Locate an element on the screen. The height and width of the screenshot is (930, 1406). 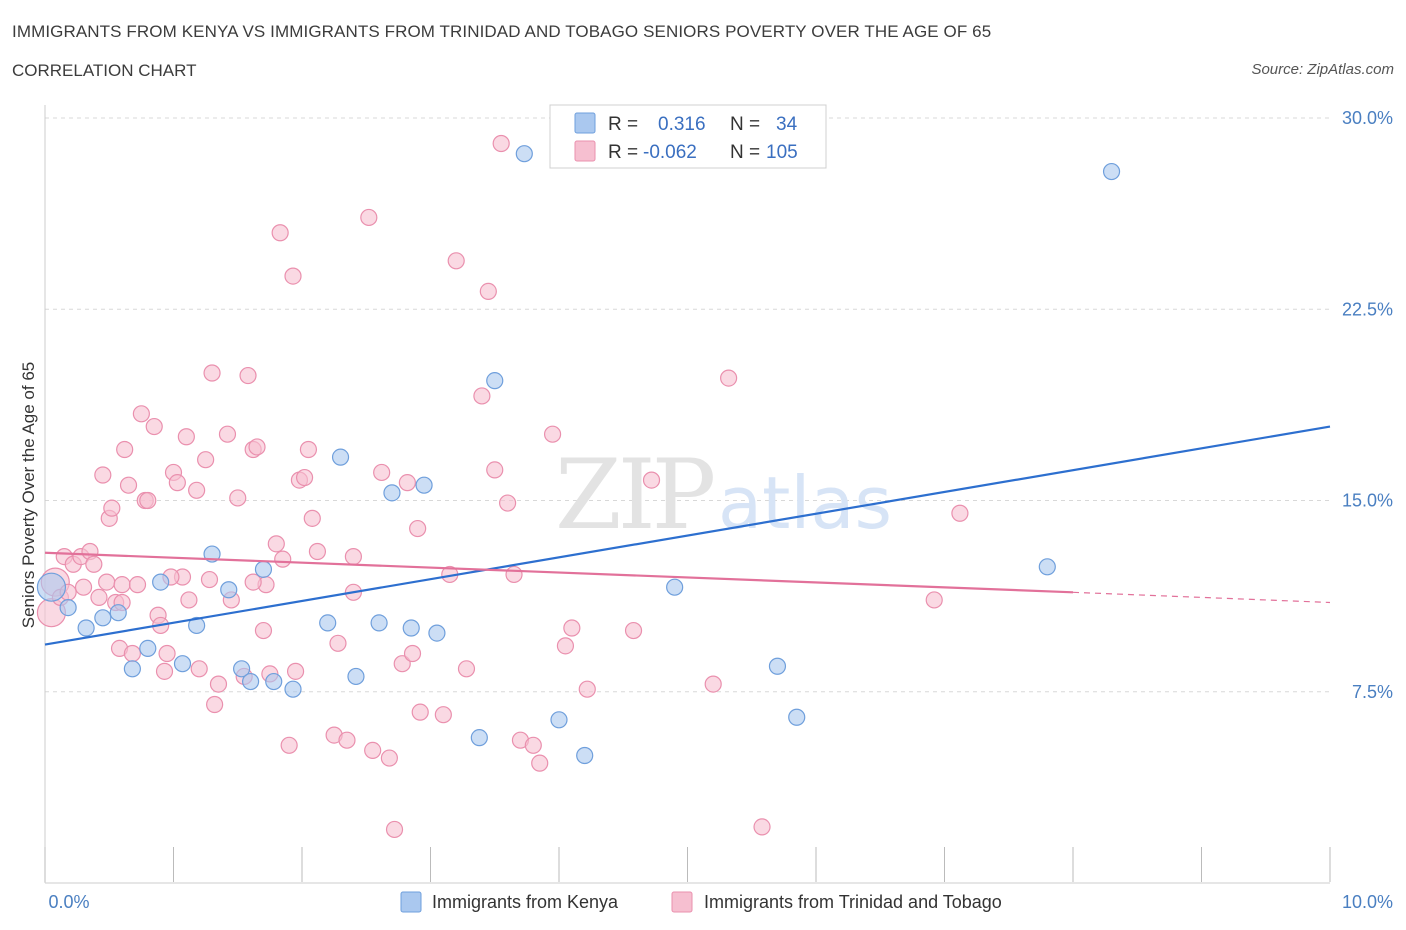
legend-swatch-tt is located at coordinates (585, 151).